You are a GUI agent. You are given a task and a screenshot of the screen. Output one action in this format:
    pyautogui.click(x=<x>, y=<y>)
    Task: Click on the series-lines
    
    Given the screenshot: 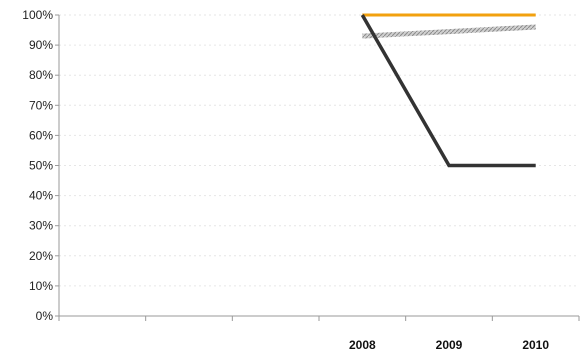 What is the action you would take?
    pyautogui.click(x=448, y=90)
    